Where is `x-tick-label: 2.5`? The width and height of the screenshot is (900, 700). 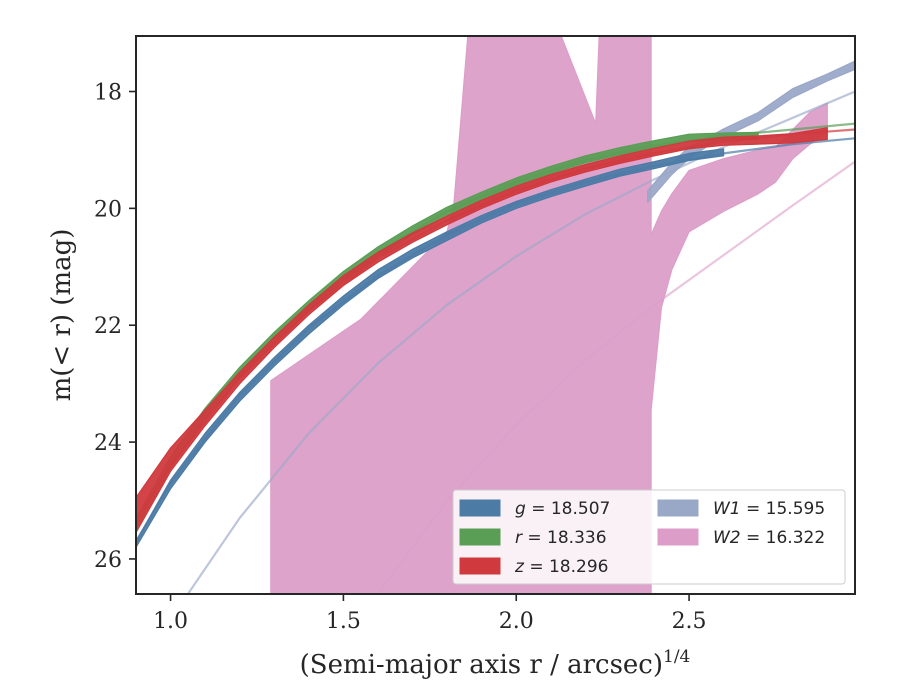
x-tick-label: 2.5 is located at coordinates (689, 621).